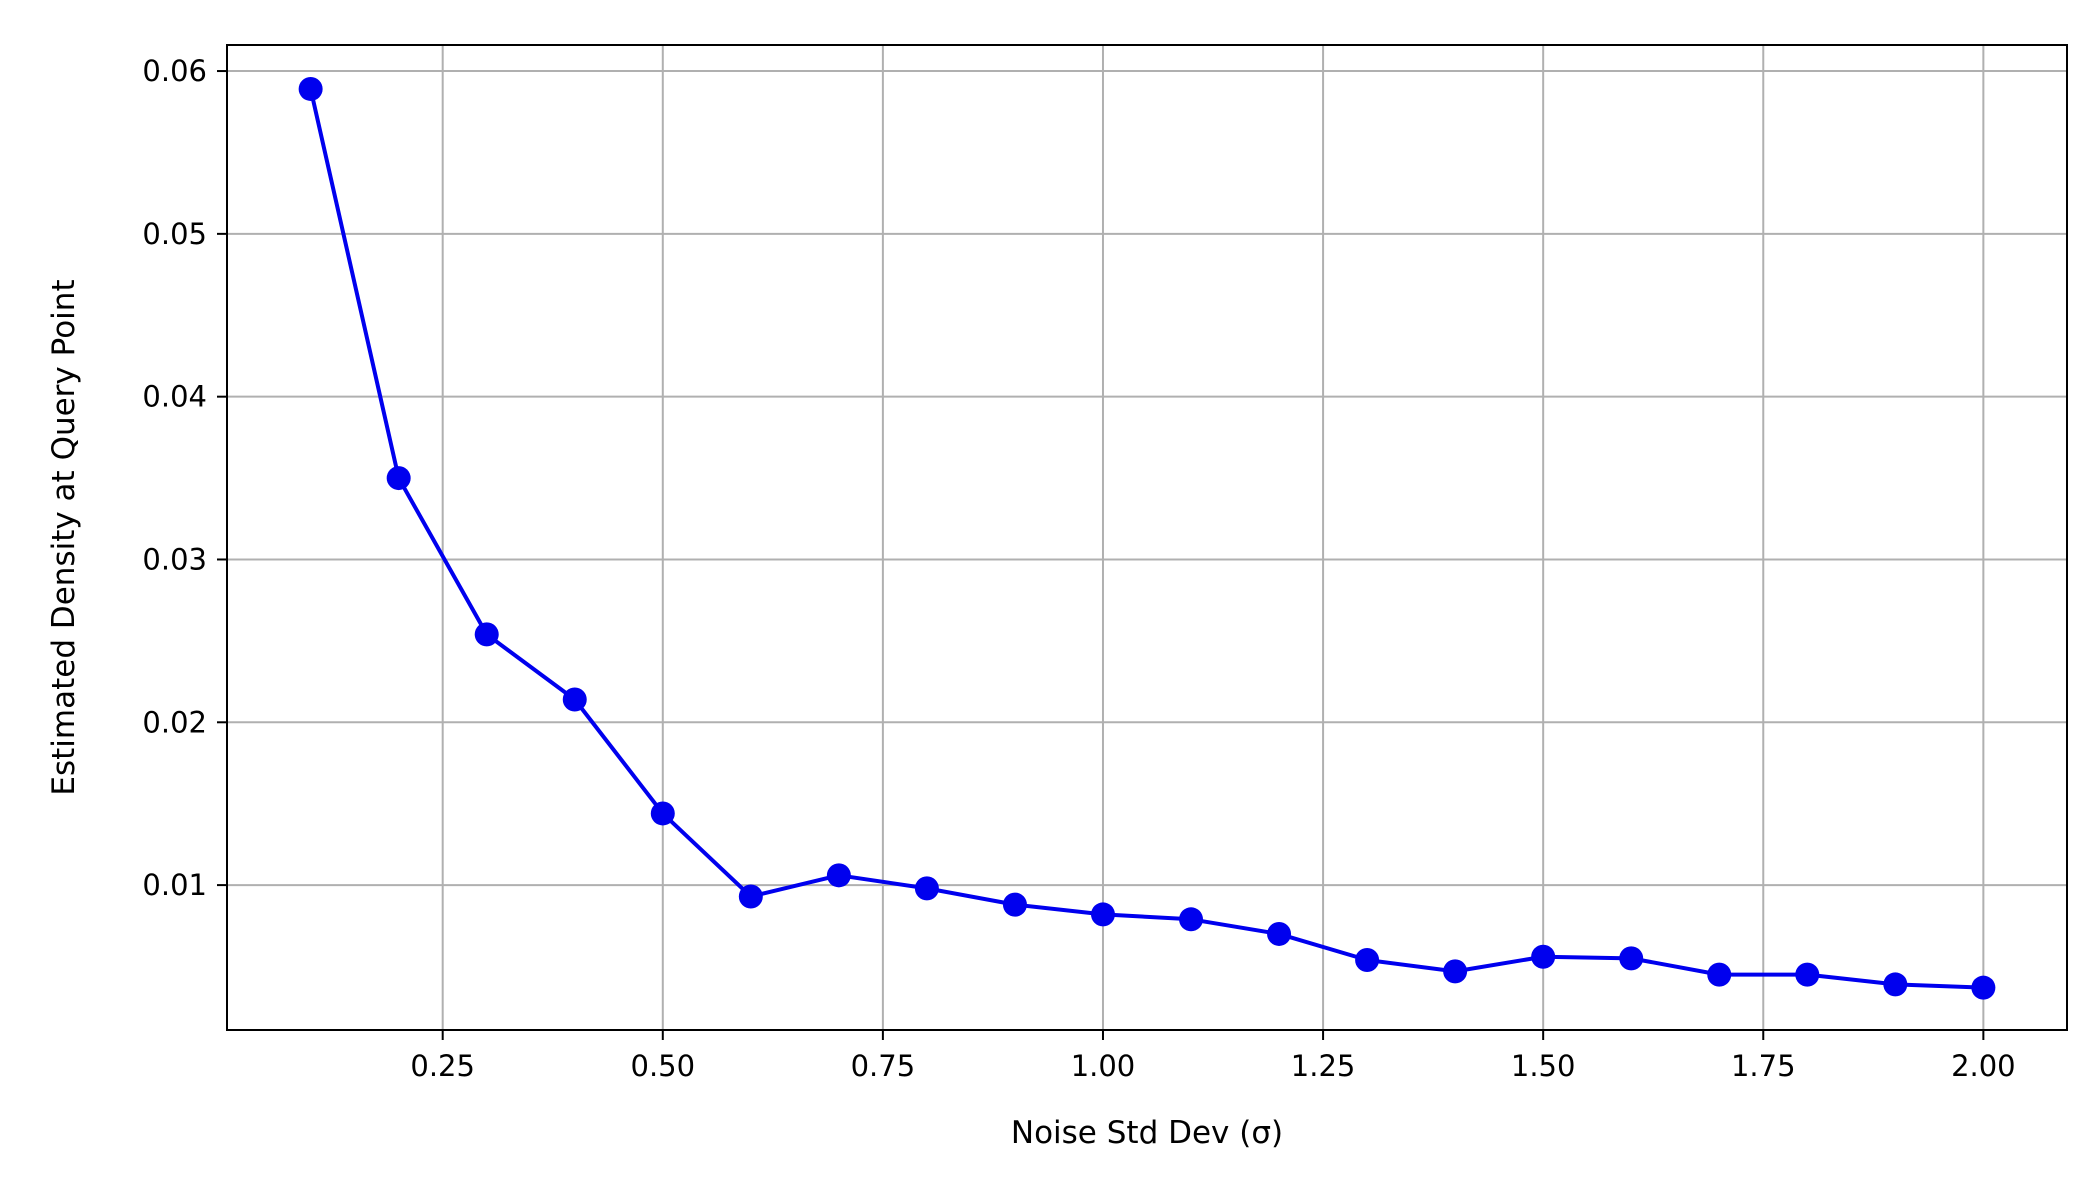 The height and width of the screenshot is (1200, 2100). I want to click on y-tick-label: 0.04, so click(174, 397).